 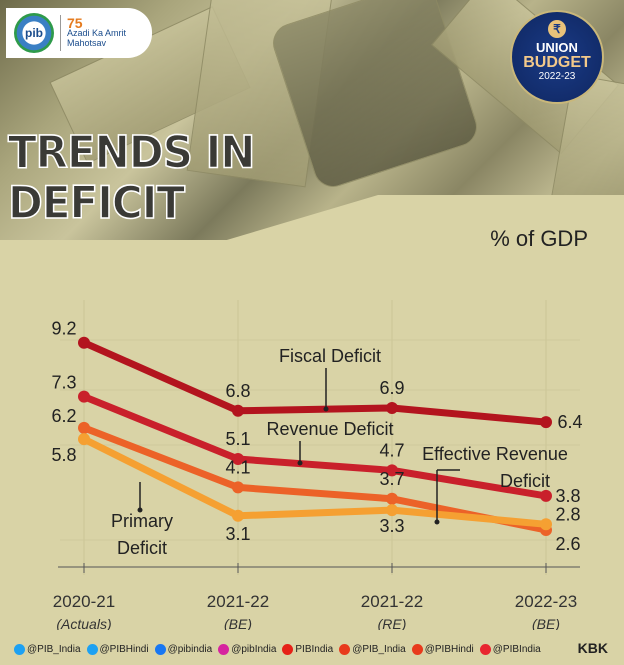 I want to click on social-link: @PIBIndia, so click(x=510, y=649).